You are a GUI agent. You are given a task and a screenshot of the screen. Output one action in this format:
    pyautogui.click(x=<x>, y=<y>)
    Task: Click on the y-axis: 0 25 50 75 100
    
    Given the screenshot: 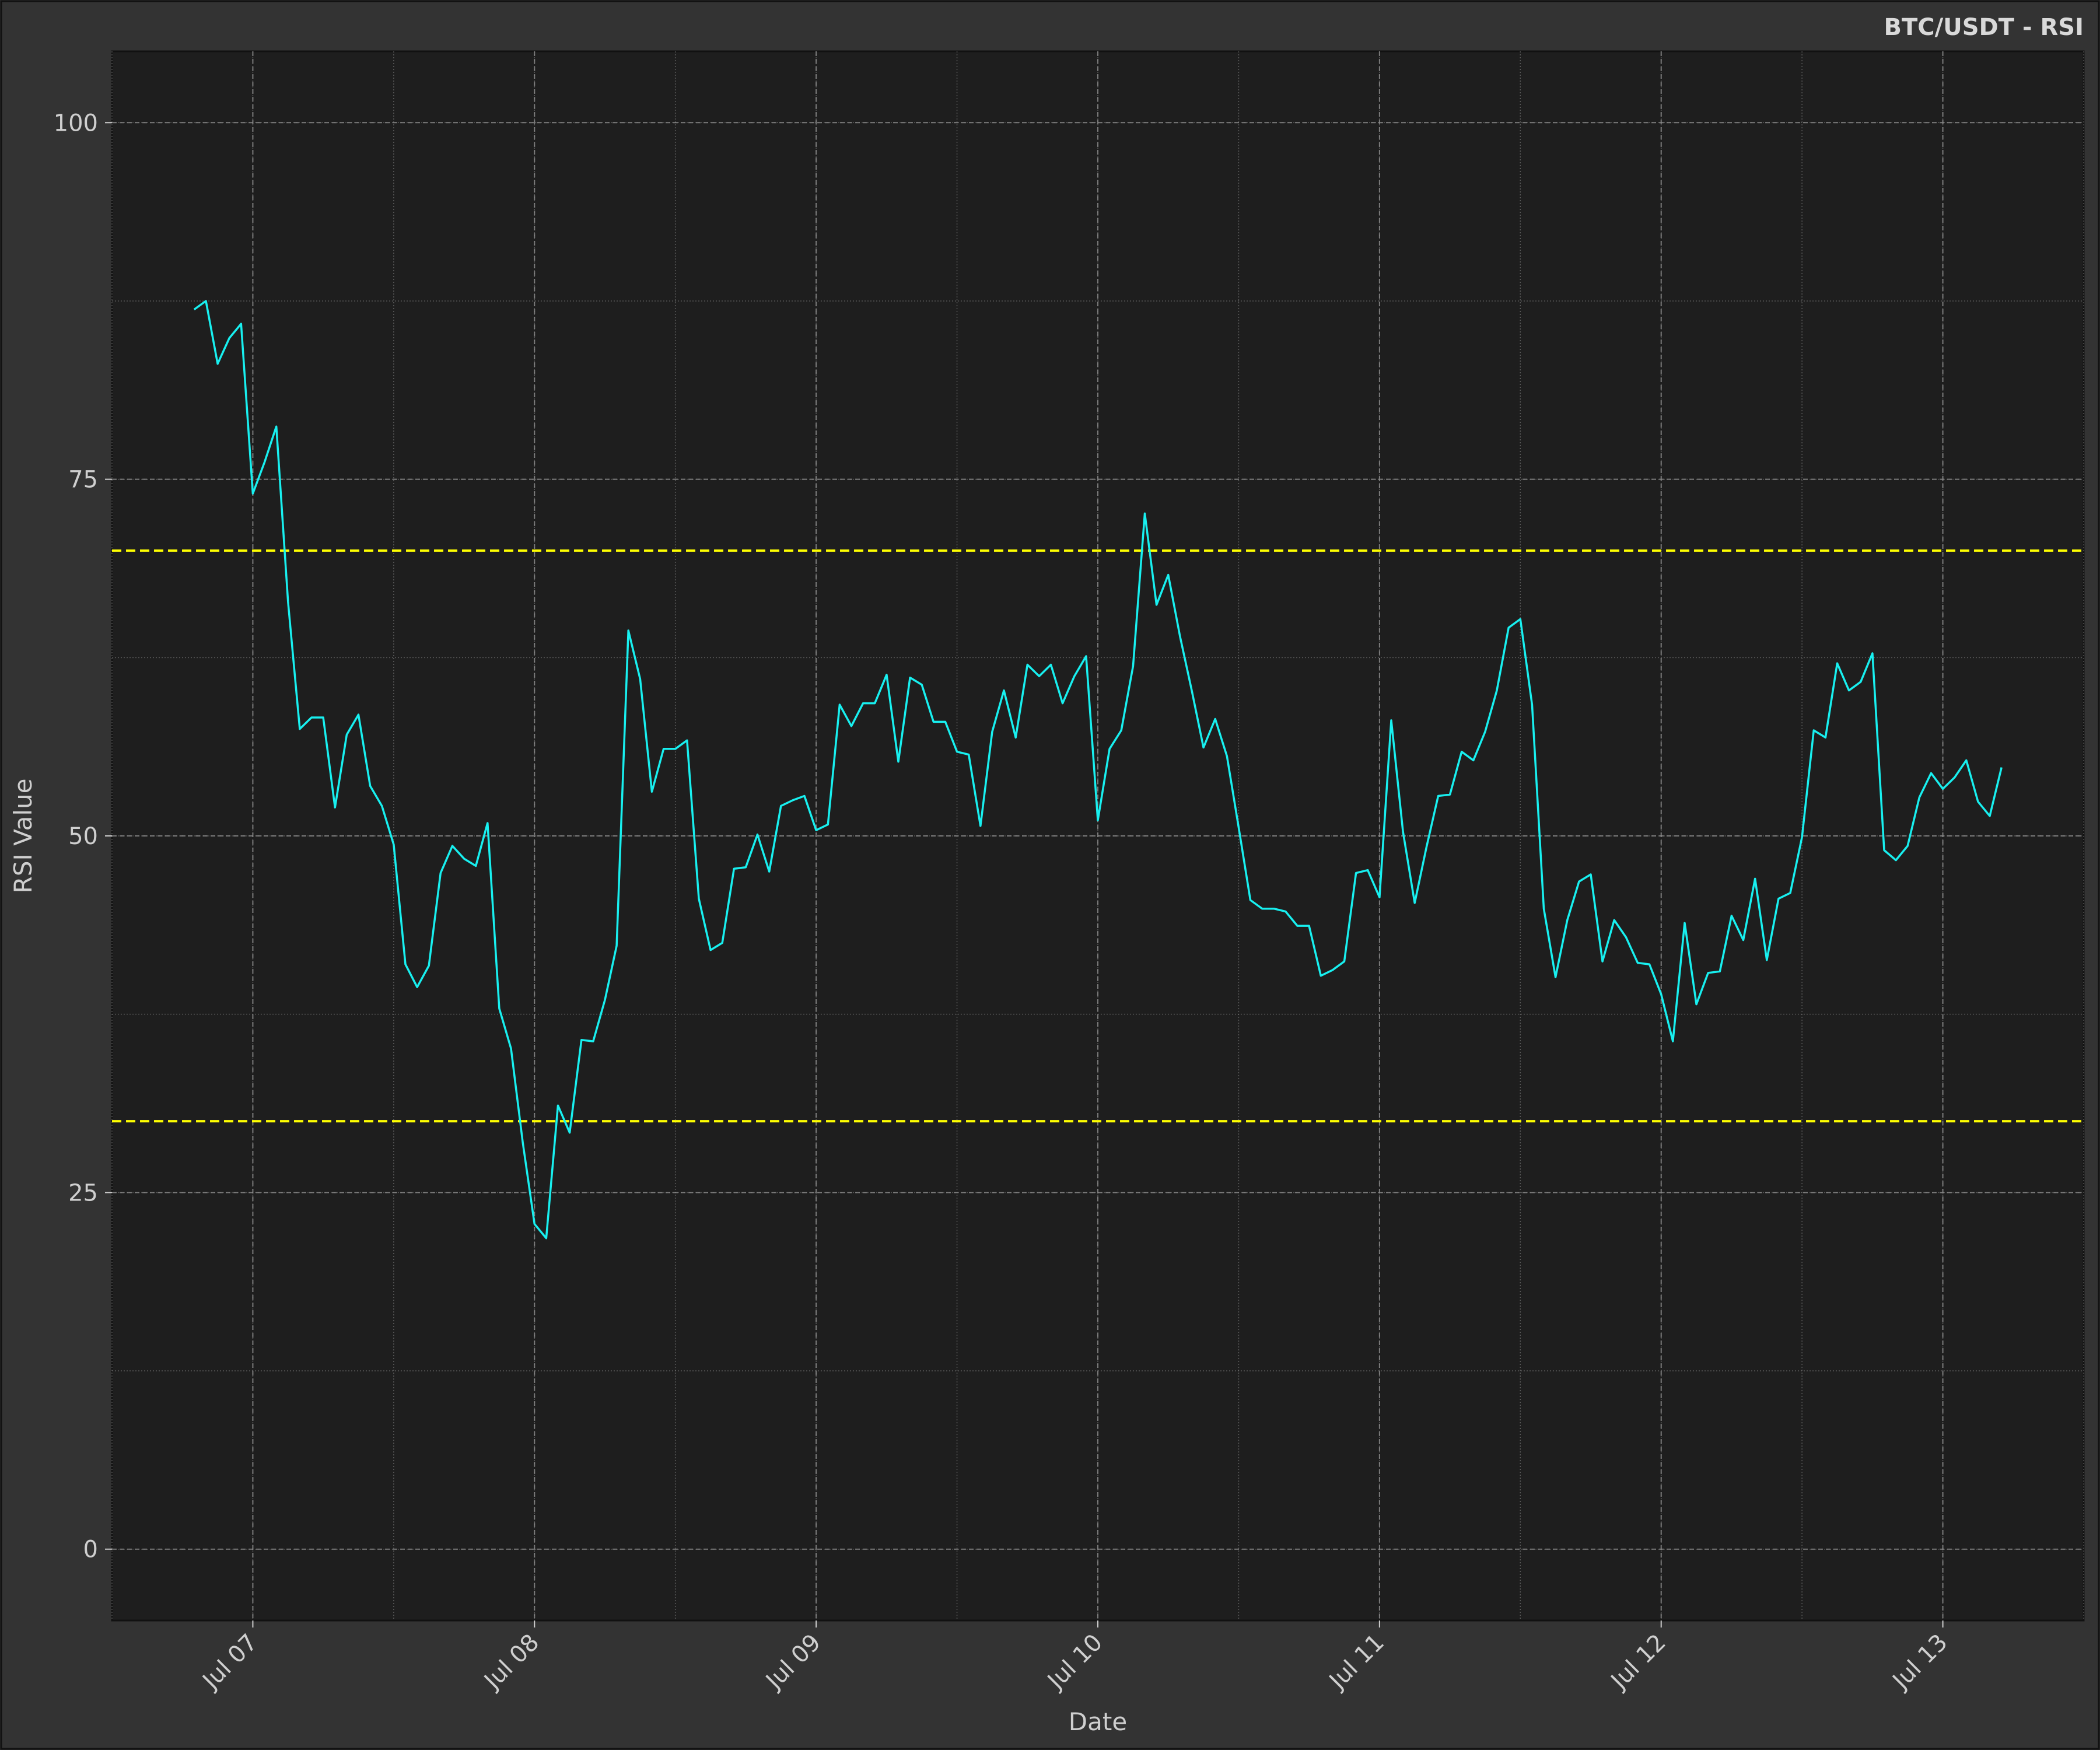 What is the action you would take?
    pyautogui.click(x=83, y=836)
    